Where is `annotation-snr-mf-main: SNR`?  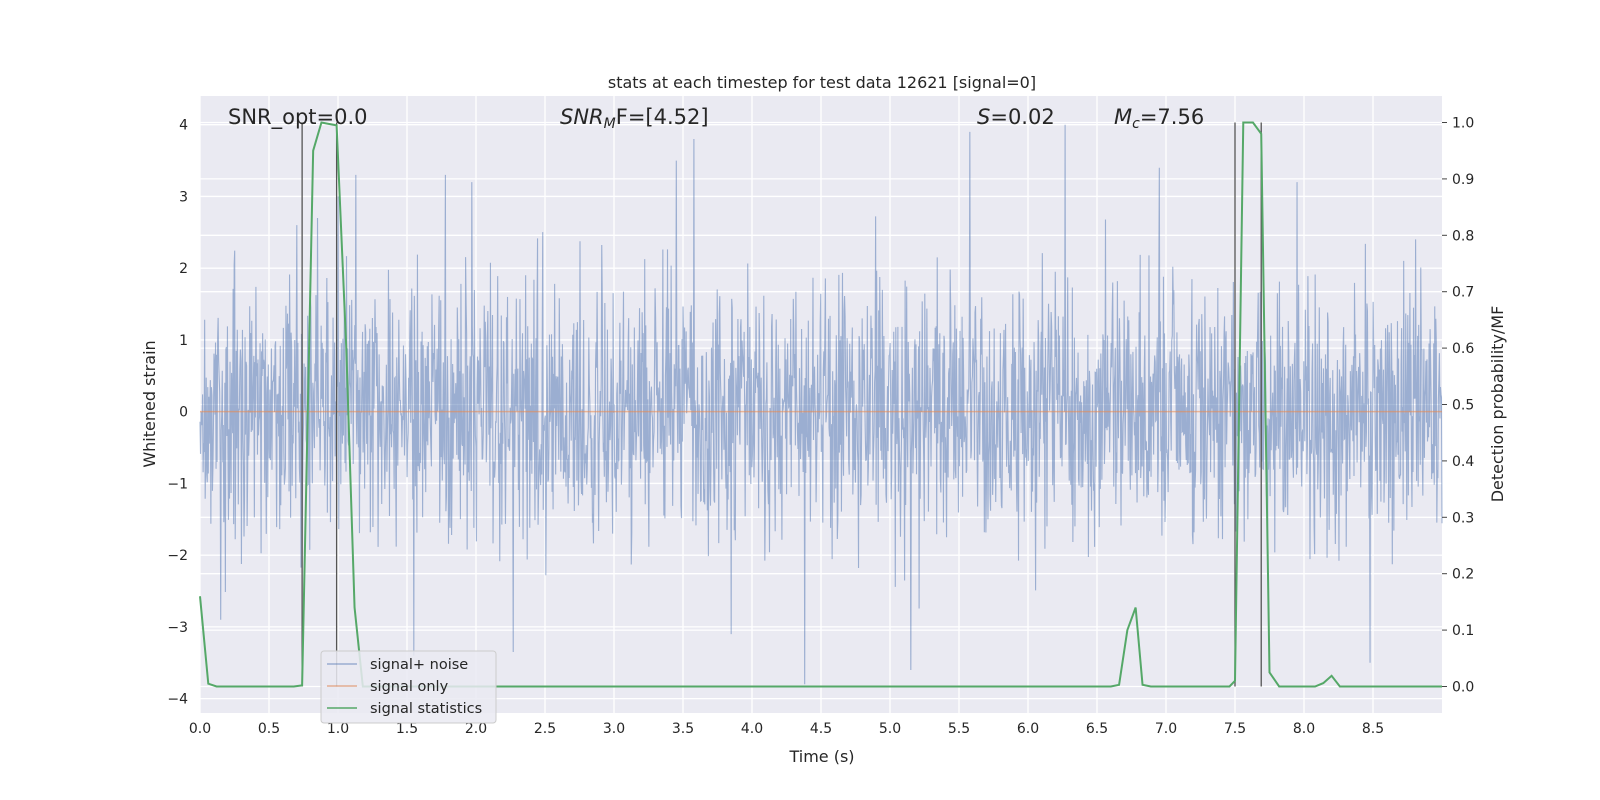 annotation-snr-mf-main: SNR is located at coordinates (582, 117).